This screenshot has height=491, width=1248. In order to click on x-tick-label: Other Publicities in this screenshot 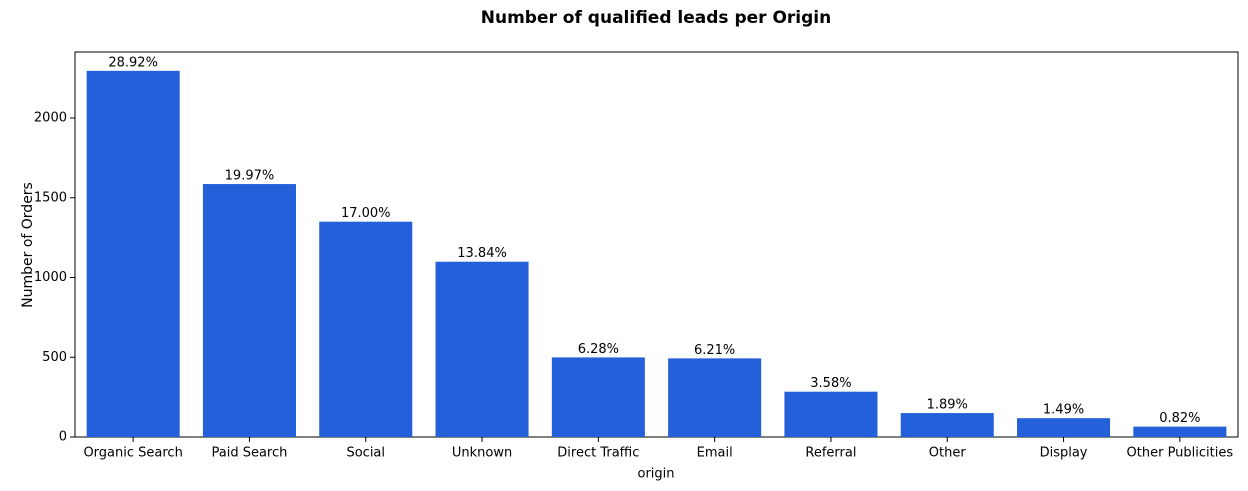, I will do `click(1180, 453)`.